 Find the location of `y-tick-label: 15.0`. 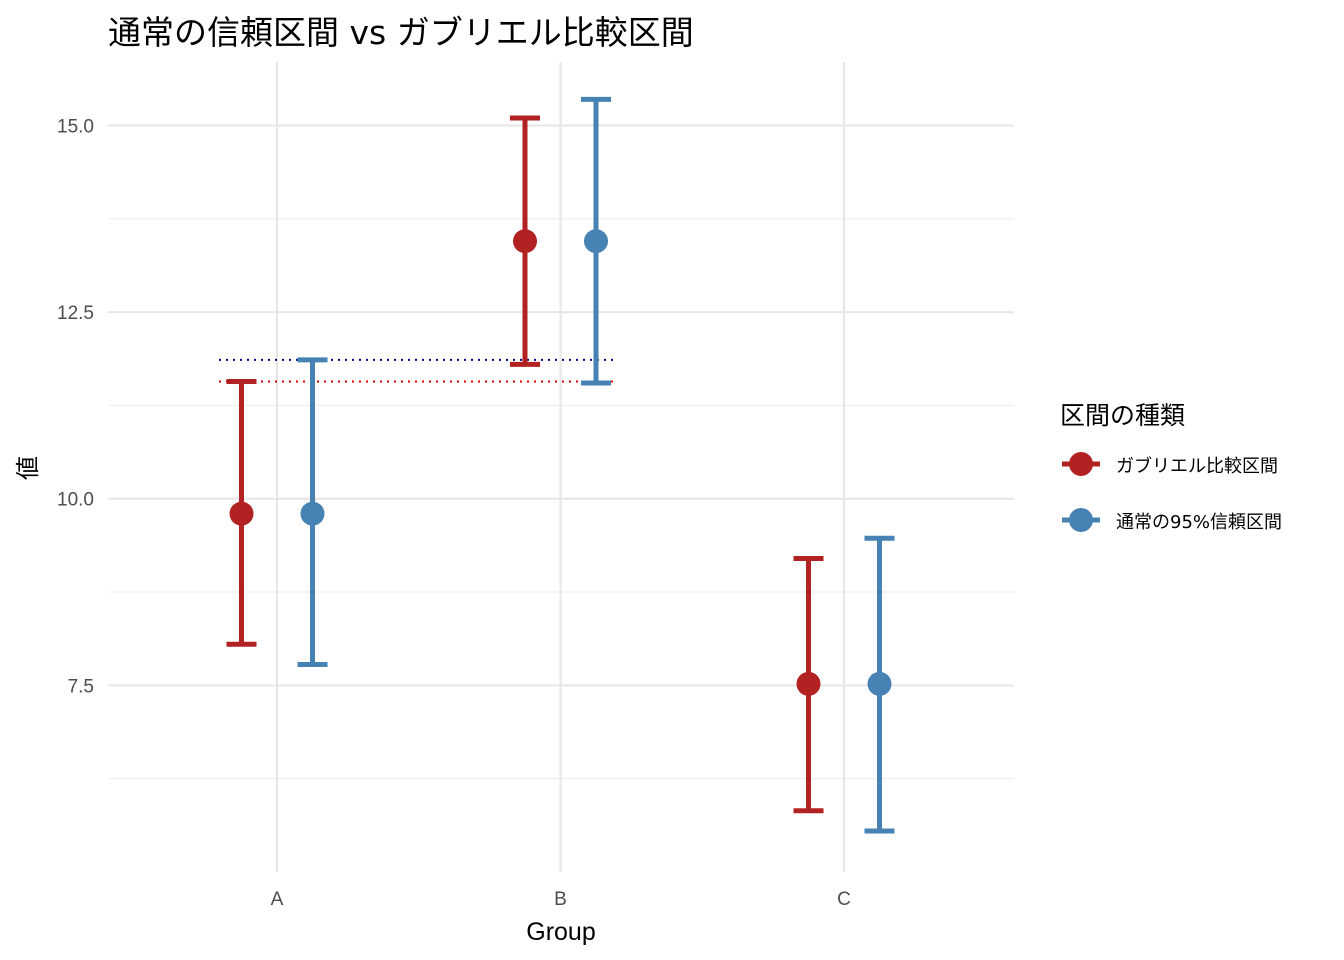

y-tick-label: 15.0 is located at coordinates (75, 126).